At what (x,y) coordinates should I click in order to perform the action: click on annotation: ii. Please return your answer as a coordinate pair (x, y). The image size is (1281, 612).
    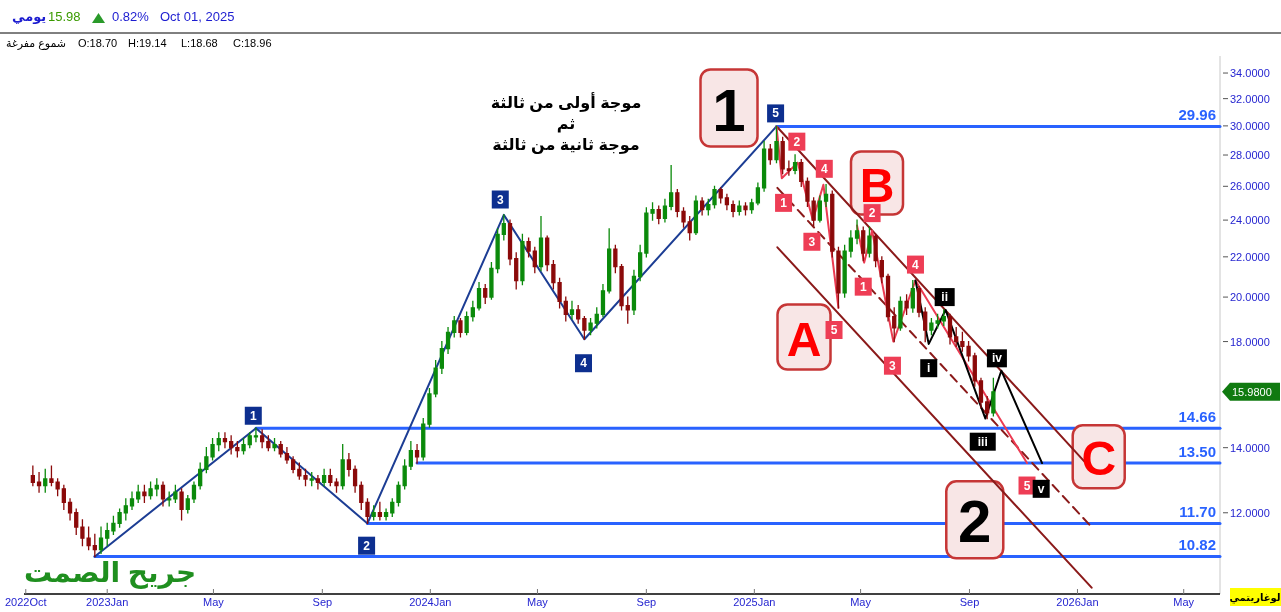
    Looking at the image, I should click on (945, 297).